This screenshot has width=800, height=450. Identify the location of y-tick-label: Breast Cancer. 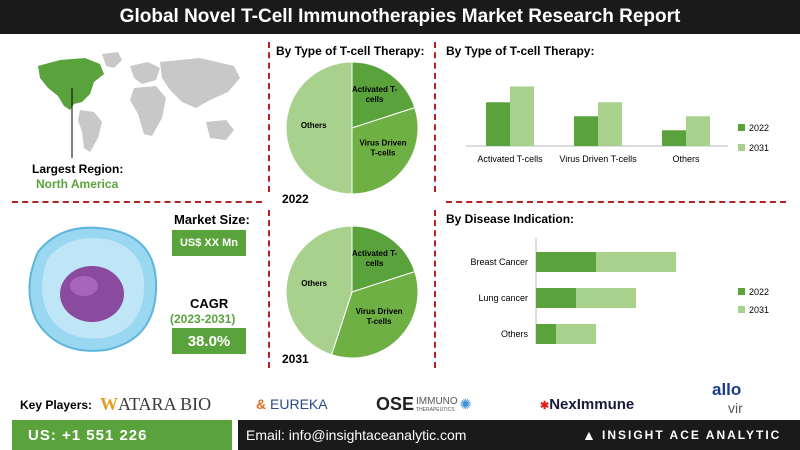
(499, 262).